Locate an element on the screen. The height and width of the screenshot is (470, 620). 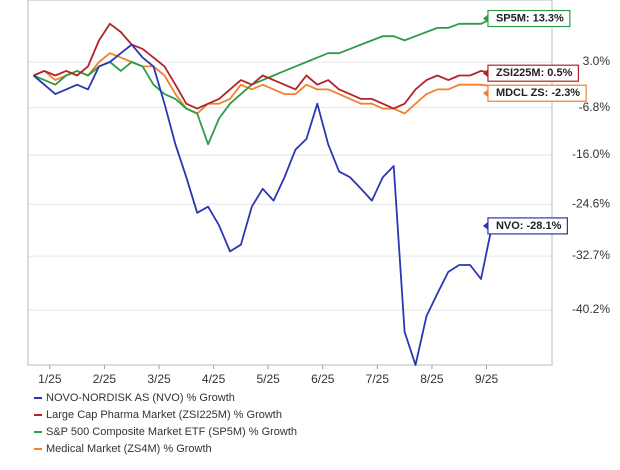
x-tick-label: 7/25 is located at coordinates (378, 379).